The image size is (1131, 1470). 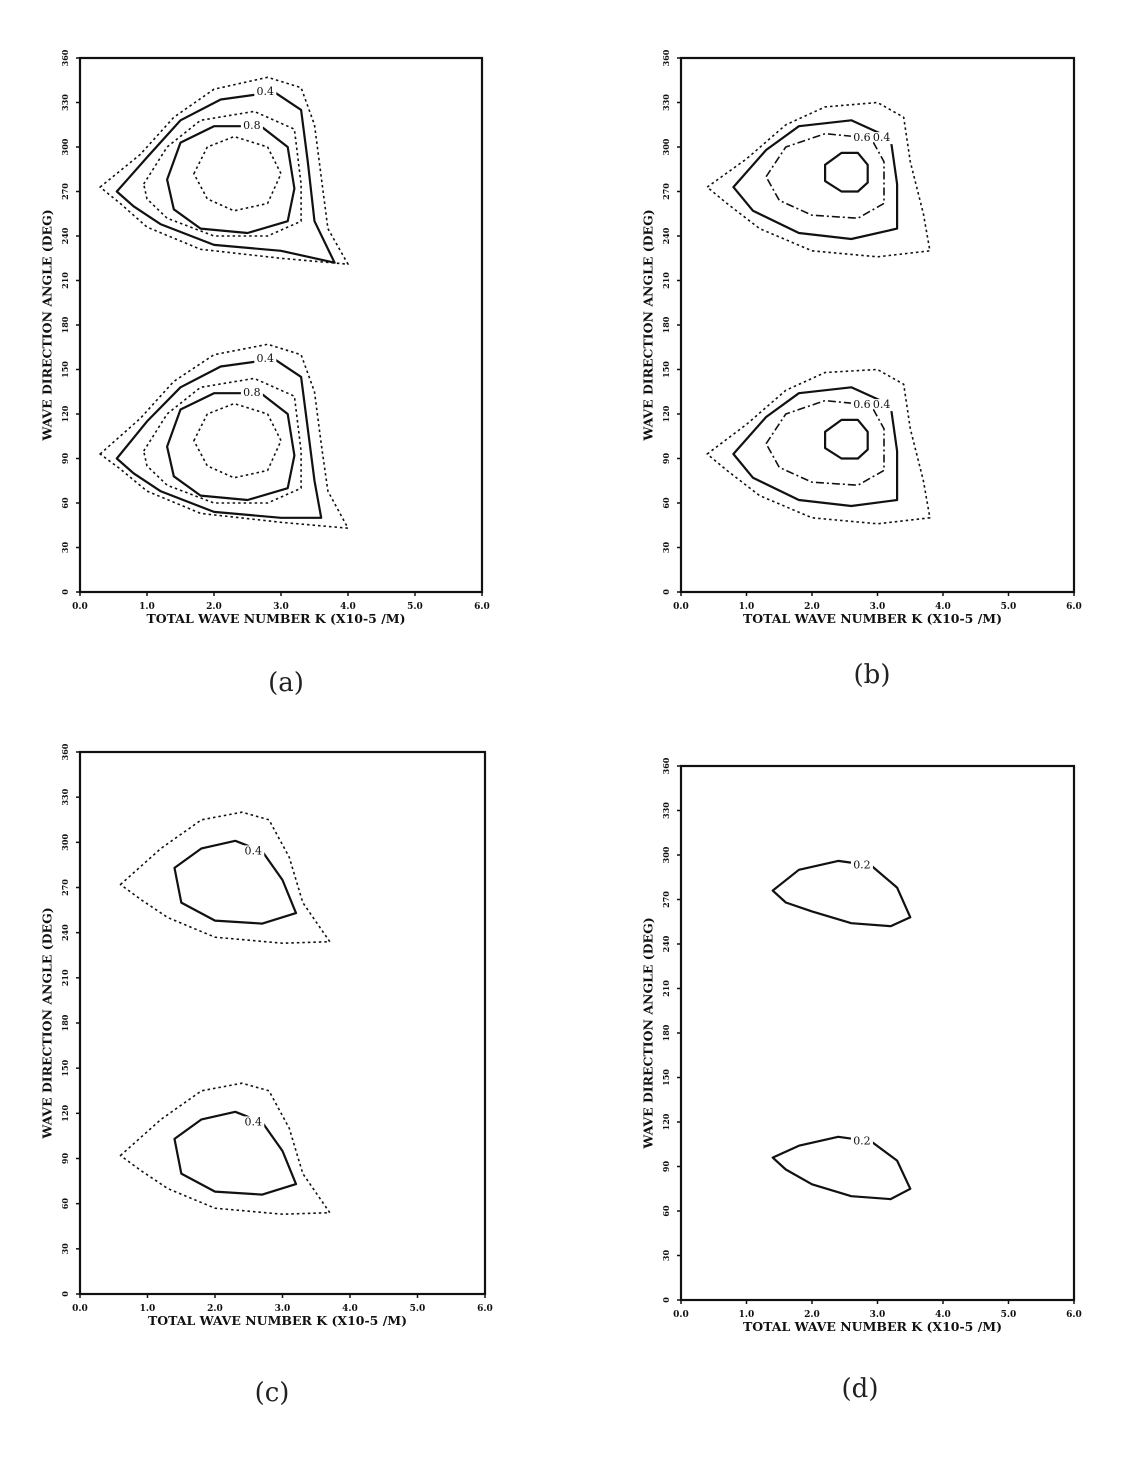 What do you see at coordinates (281, 325) in the screenshot?
I see `panel-a-frame` at bounding box center [281, 325].